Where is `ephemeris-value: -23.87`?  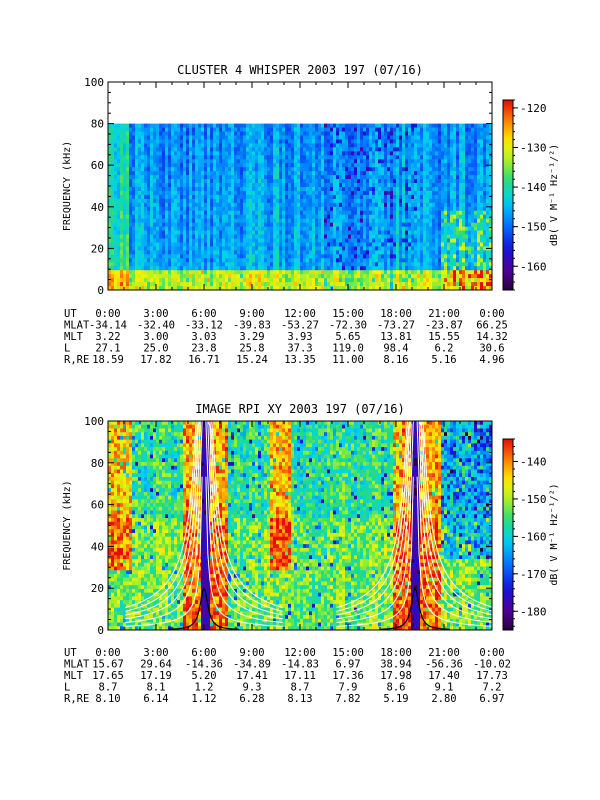
ephemeris-value: -23.87 is located at coordinates (444, 326).